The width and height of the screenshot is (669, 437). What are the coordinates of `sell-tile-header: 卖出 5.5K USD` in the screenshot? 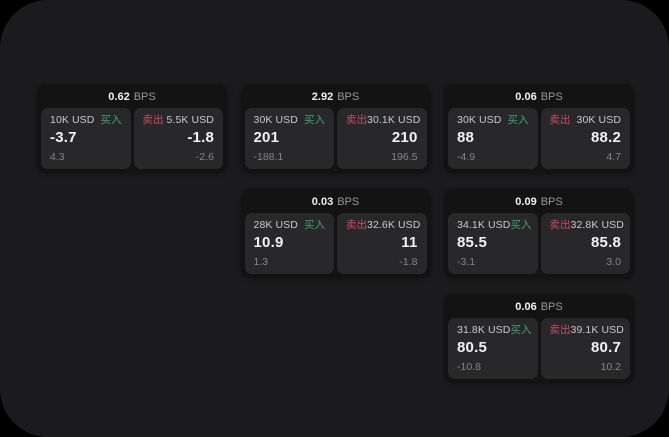 It's located at (179, 120).